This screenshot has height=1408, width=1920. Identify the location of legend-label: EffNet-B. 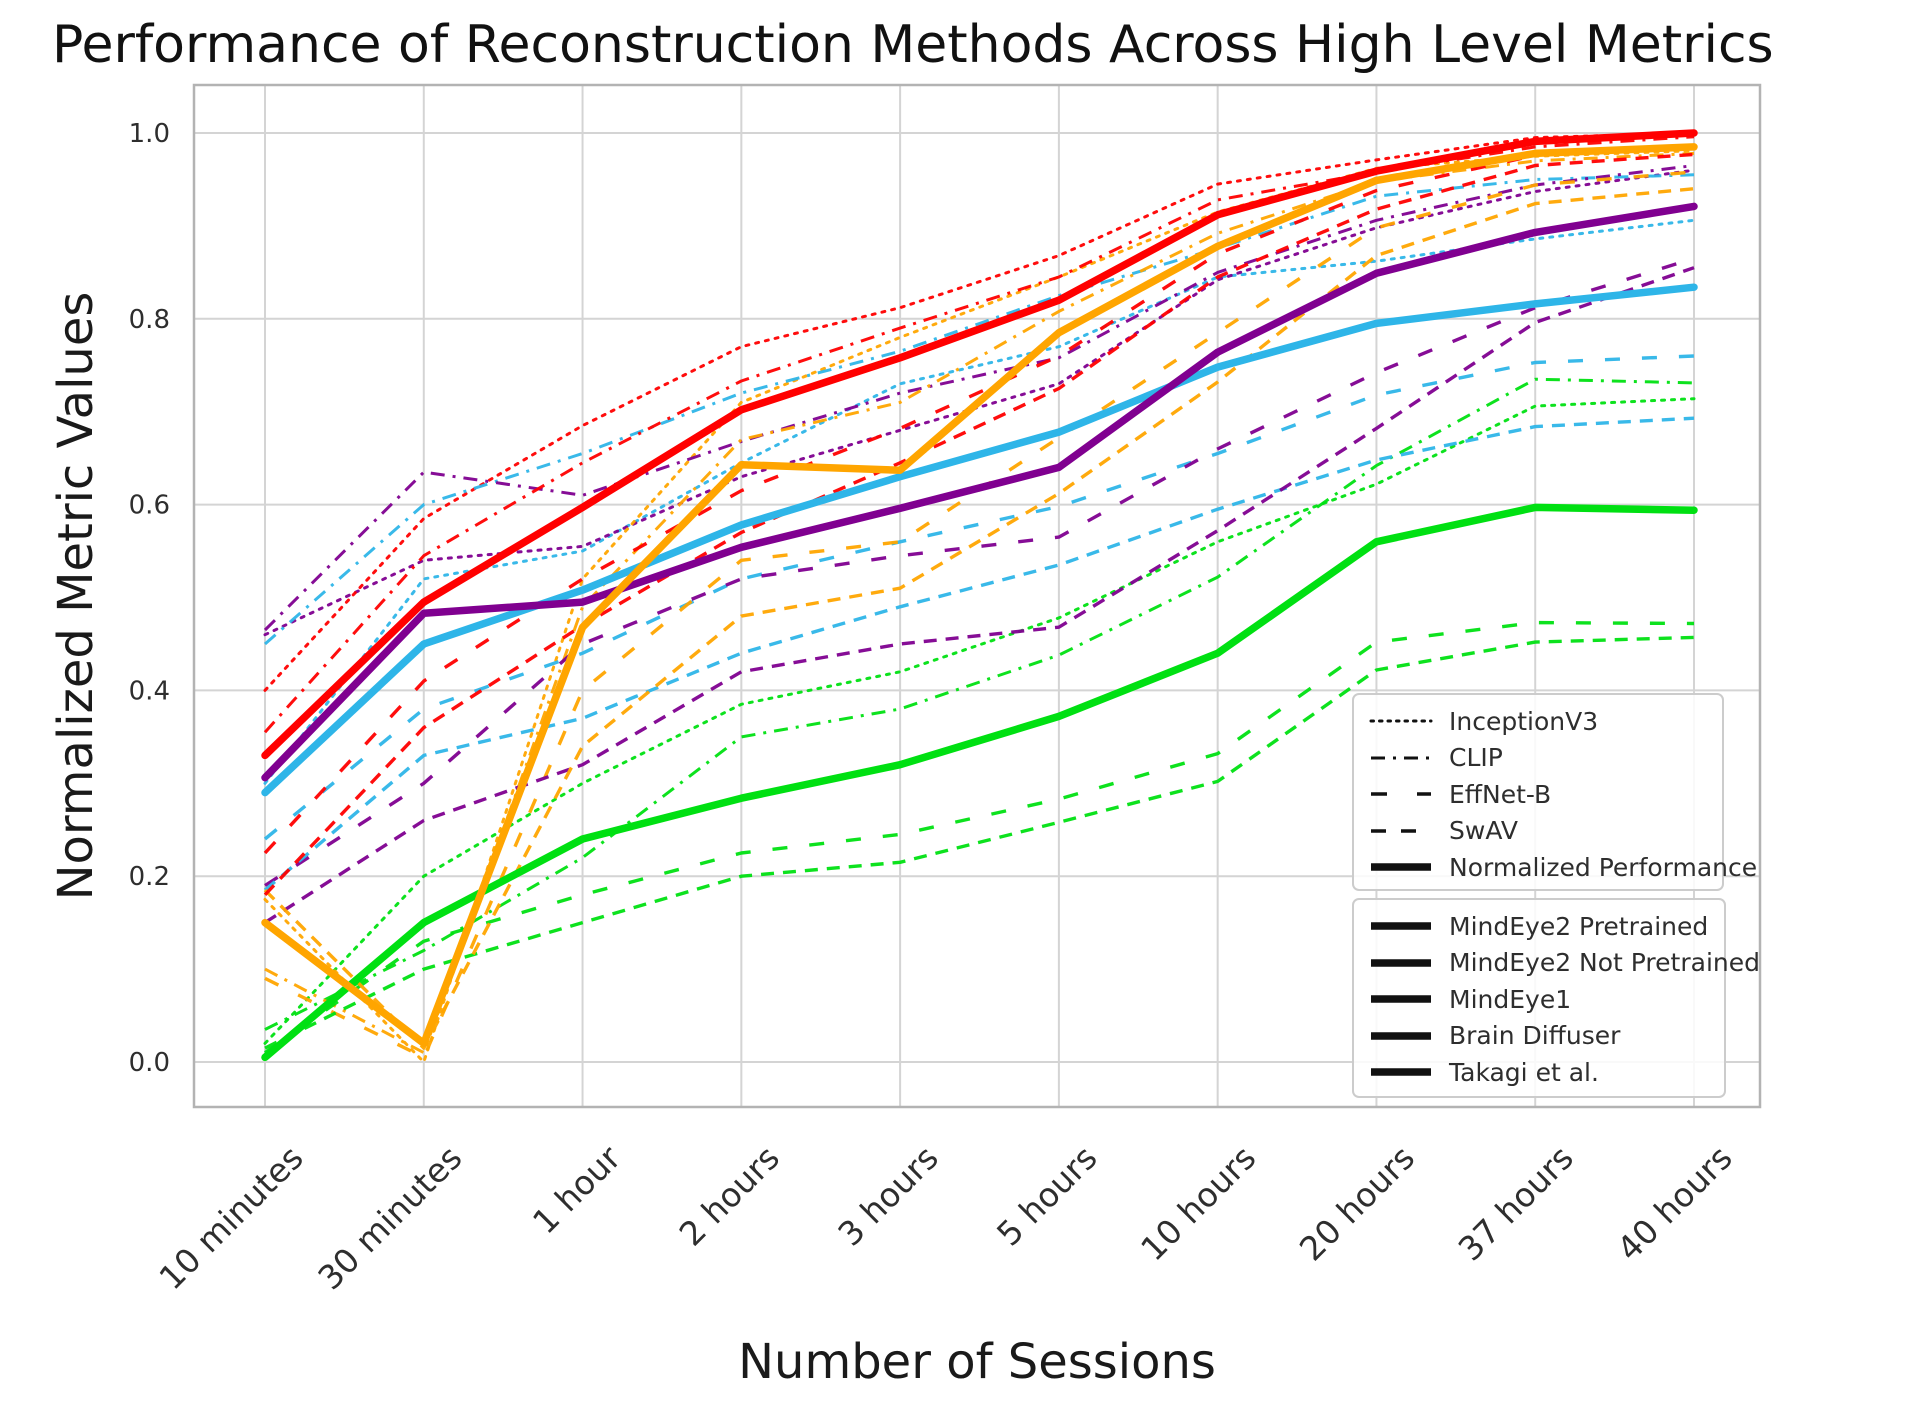
(1500, 794).